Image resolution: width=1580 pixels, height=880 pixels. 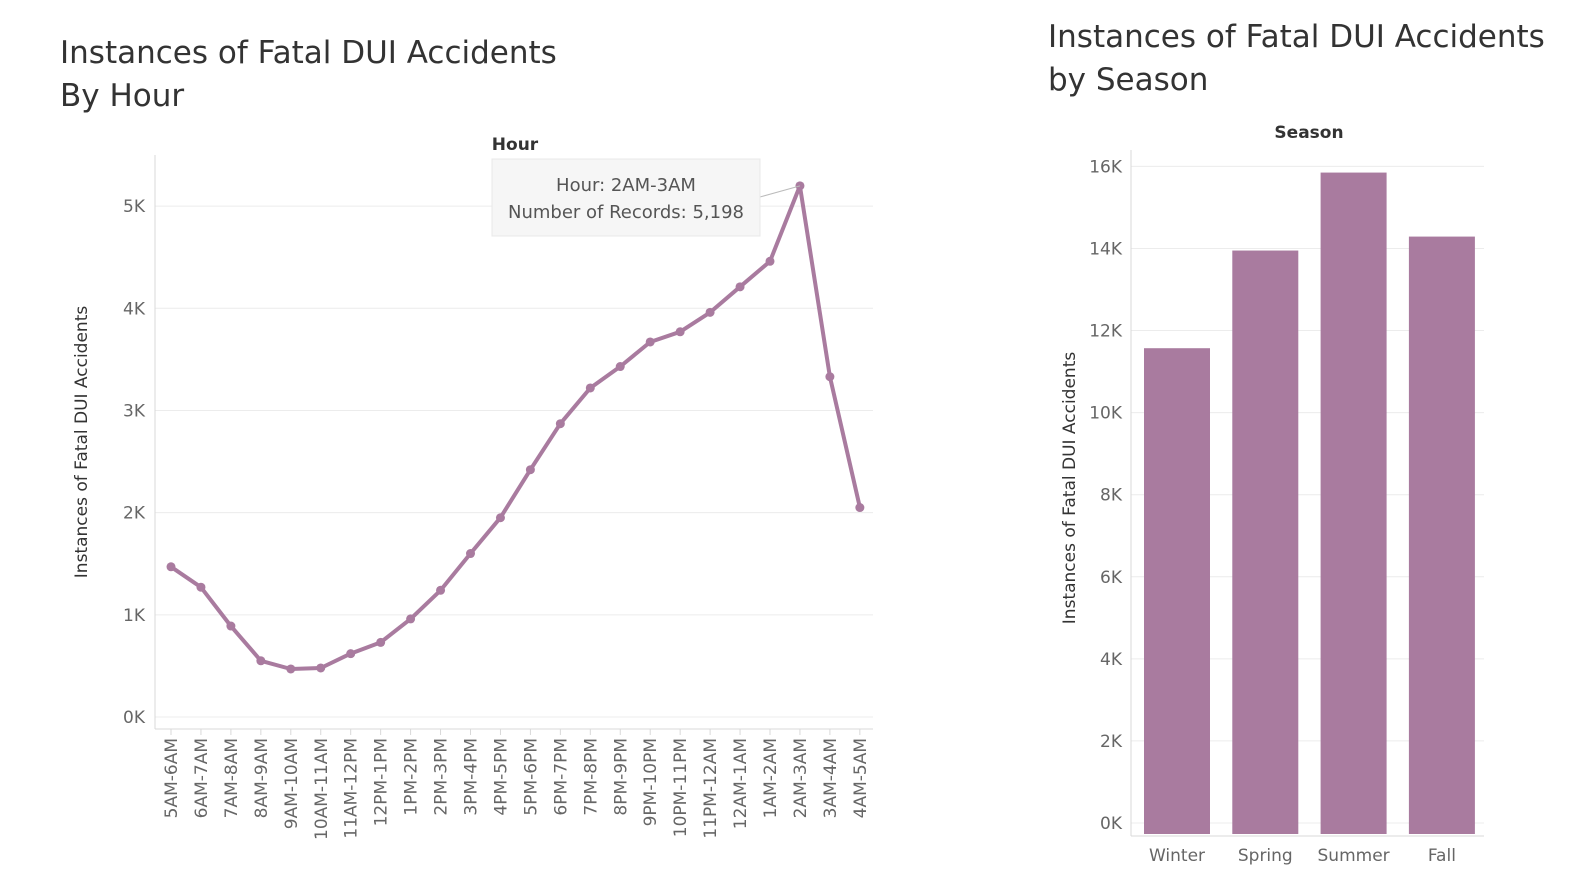 What do you see at coordinates (134, 207) in the screenshot?
I see `hour-y-tick-label: 5K` at bounding box center [134, 207].